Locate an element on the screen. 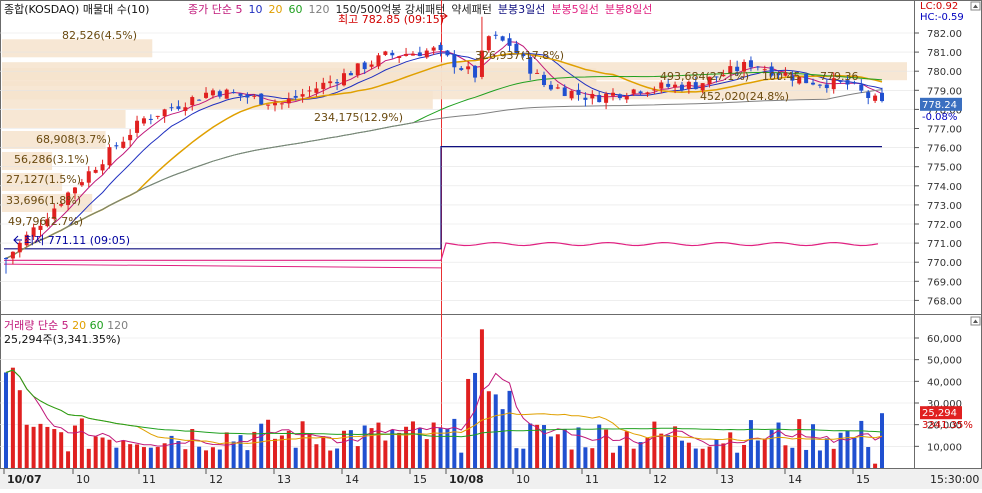 The image size is (982, 493). volume-legend-item: 20 is located at coordinates (77, 325).